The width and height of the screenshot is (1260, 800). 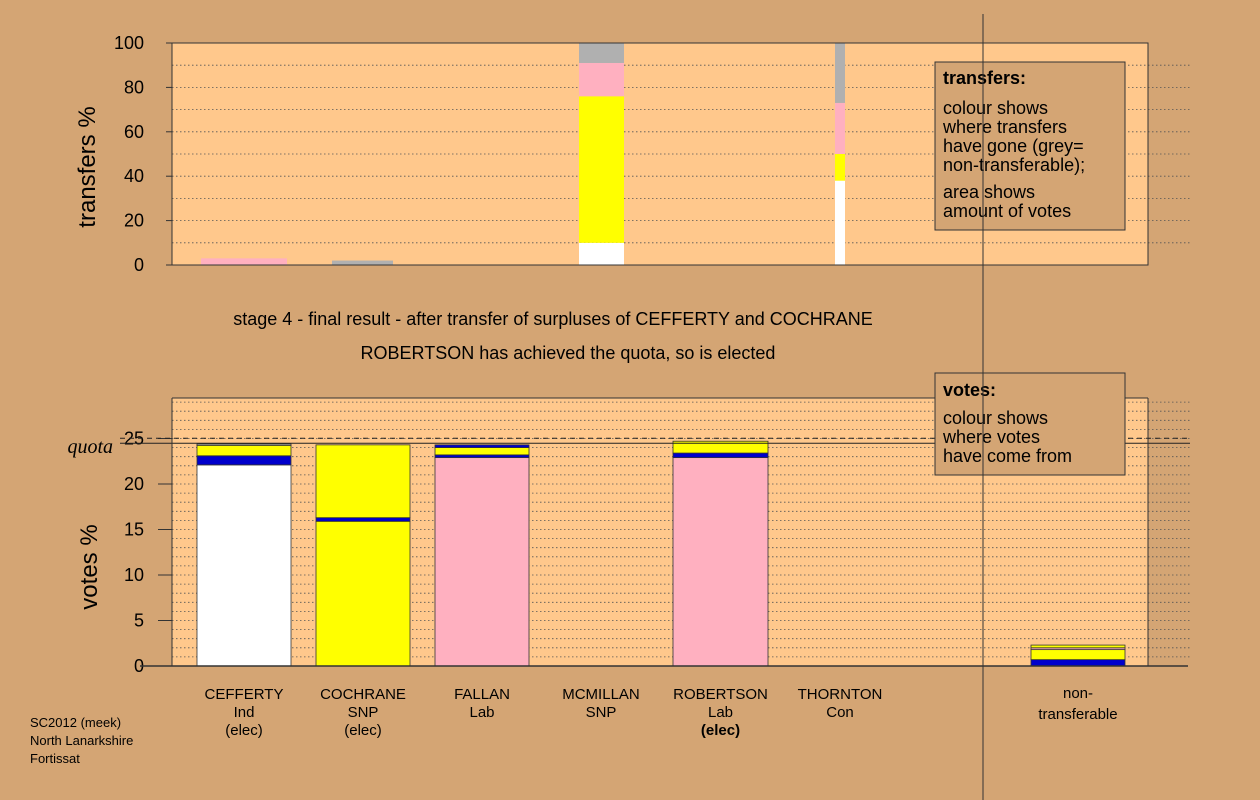 What do you see at coordinates (840, 694) in the screenshot?
I see `candidate-label: THORNTON` at bounding box center [840, 694].